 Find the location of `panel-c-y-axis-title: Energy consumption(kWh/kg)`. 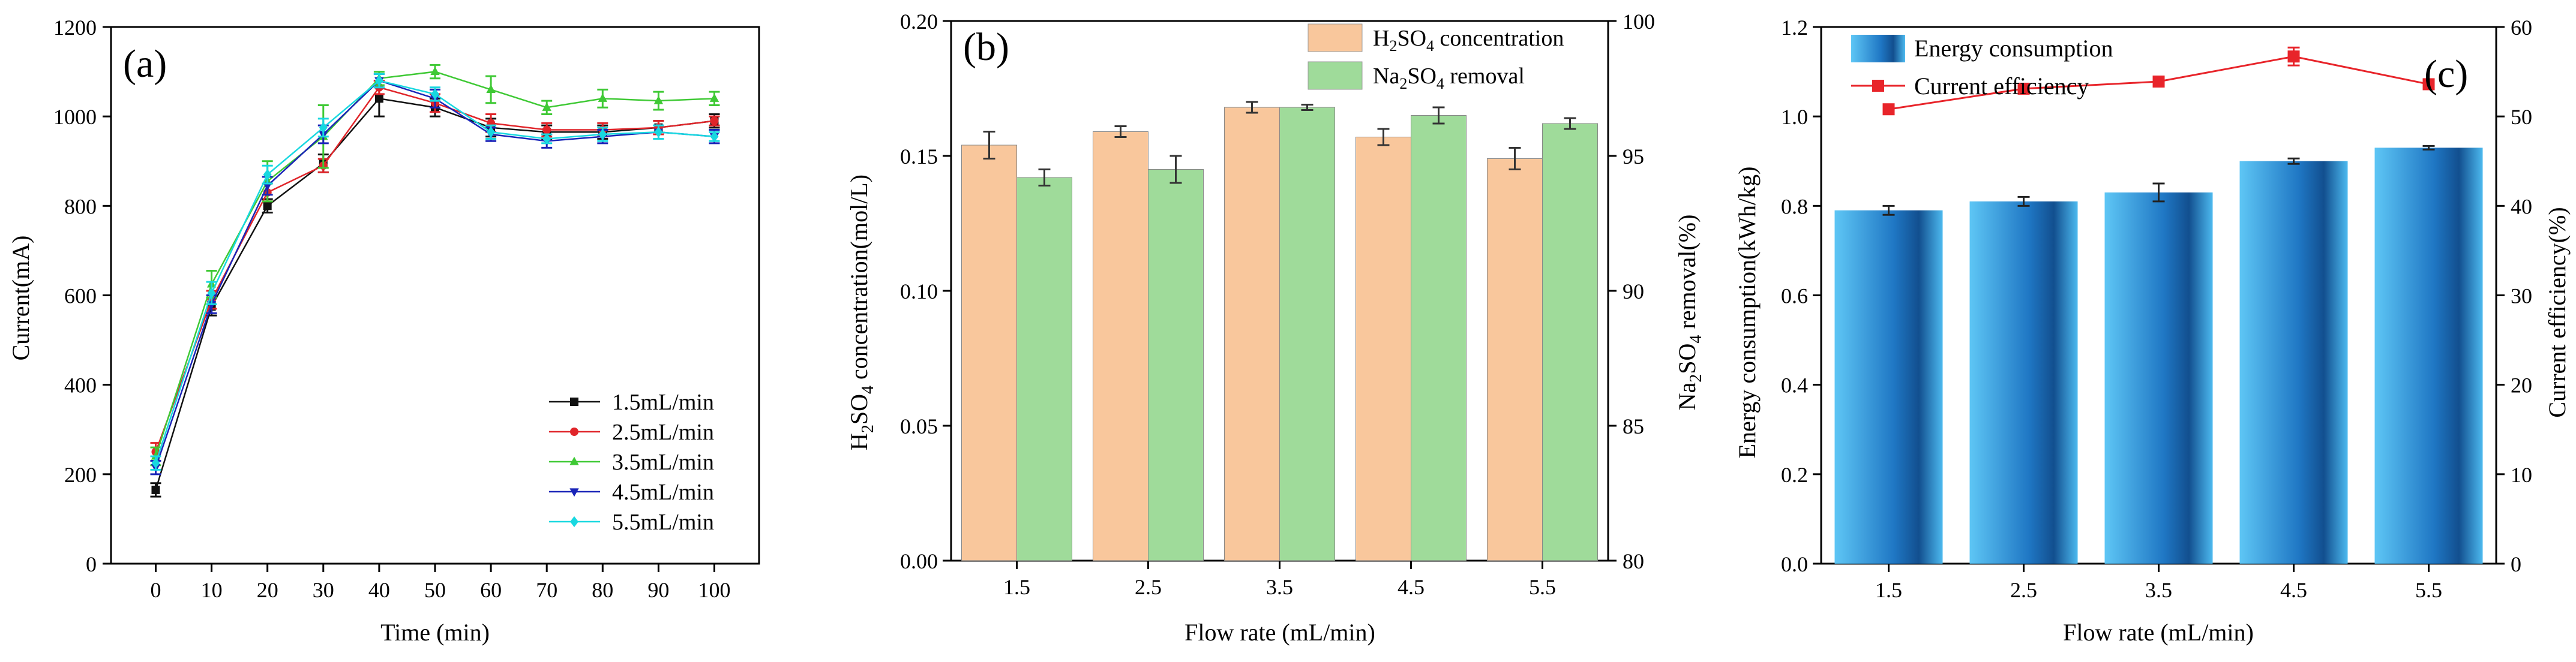

panel-c-y-axis-title: Energy consumption(kWh/kg) is located at coordinates (1747, 313).